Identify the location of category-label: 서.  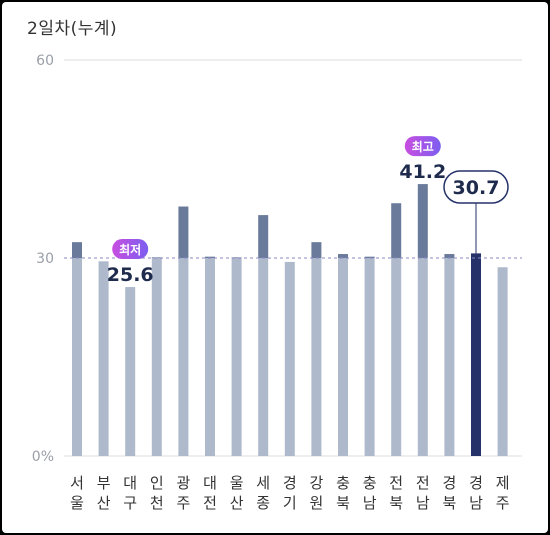
(77, 483).